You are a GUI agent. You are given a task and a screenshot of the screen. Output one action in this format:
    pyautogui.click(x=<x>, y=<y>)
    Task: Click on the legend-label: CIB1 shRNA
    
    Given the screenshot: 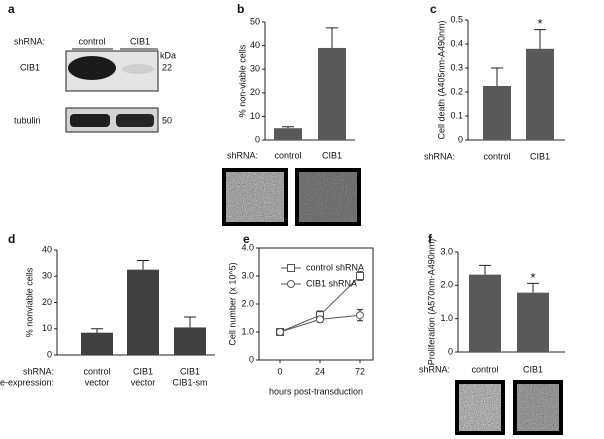 What is the action you would take?
    pyautogui.click(x=331, y=283)
    